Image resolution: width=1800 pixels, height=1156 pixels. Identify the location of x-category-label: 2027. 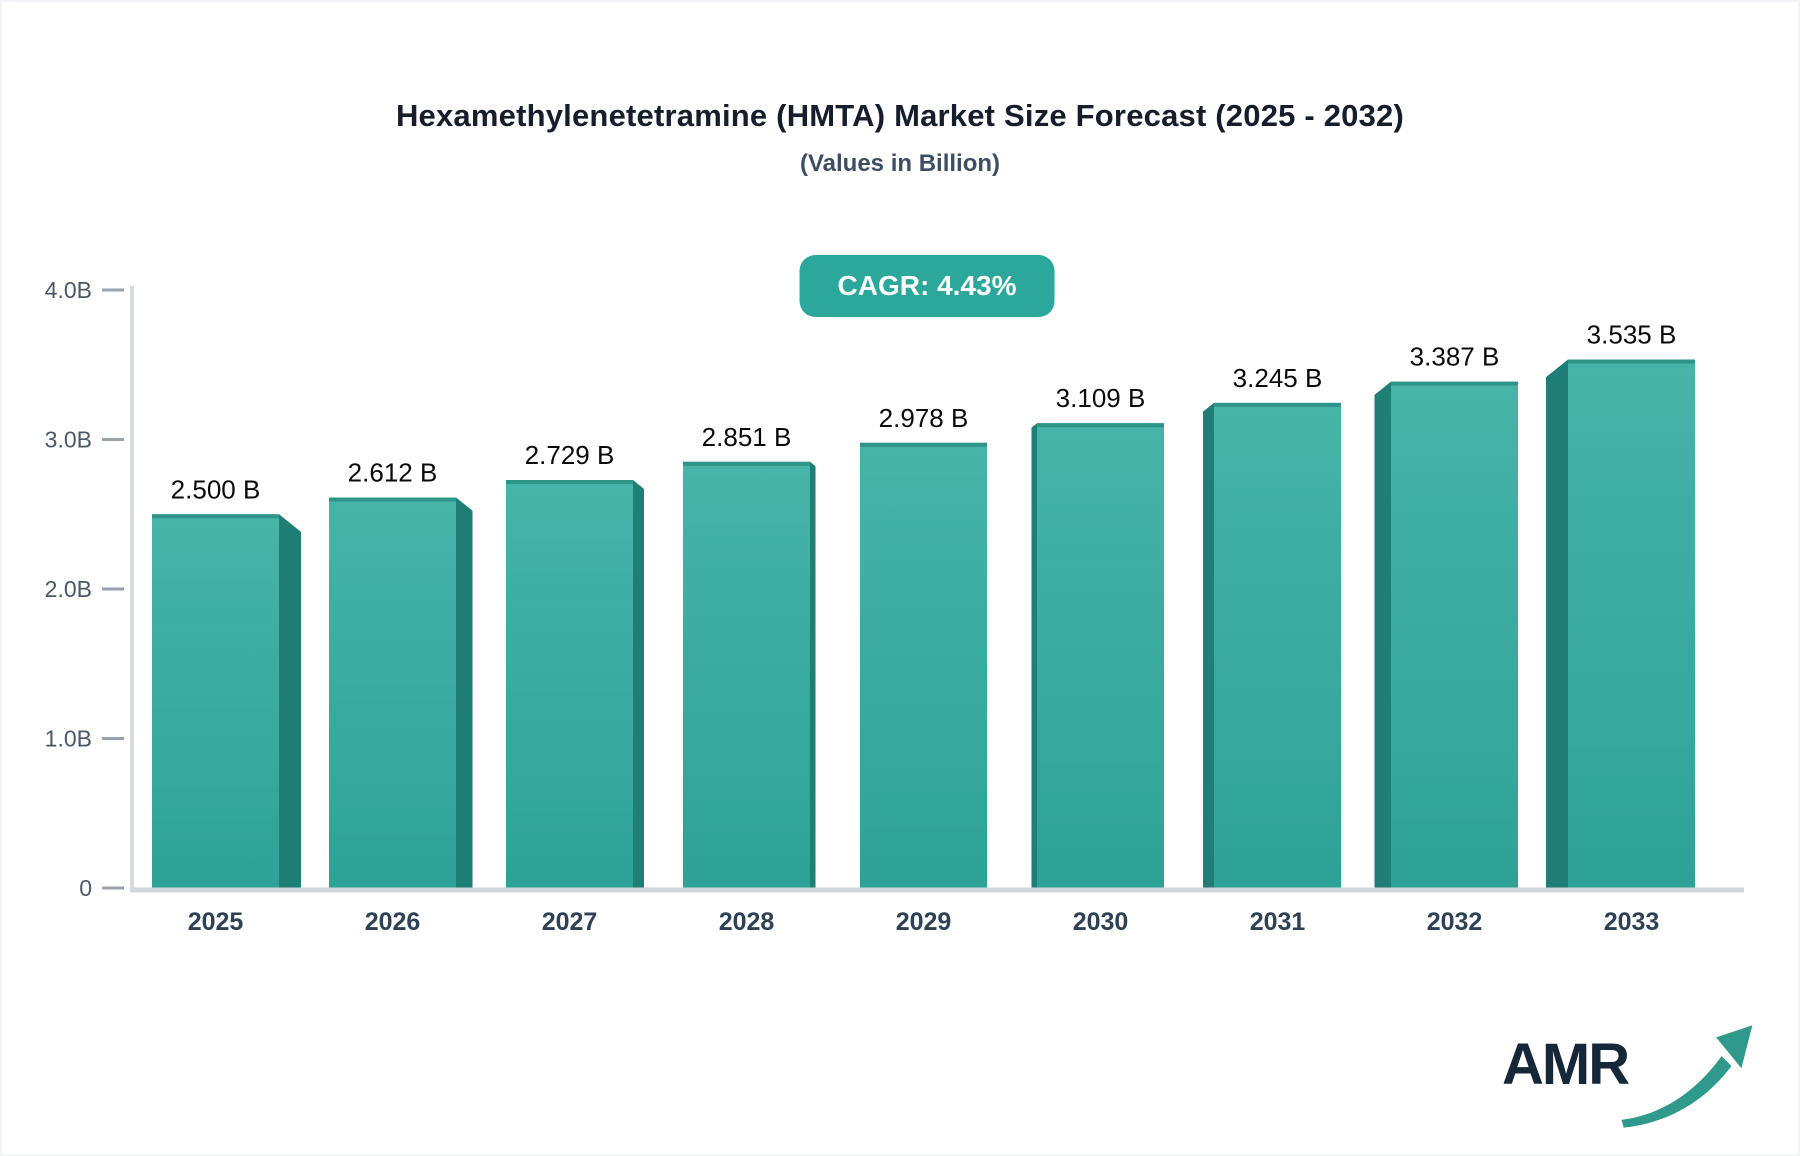
(570, 922).